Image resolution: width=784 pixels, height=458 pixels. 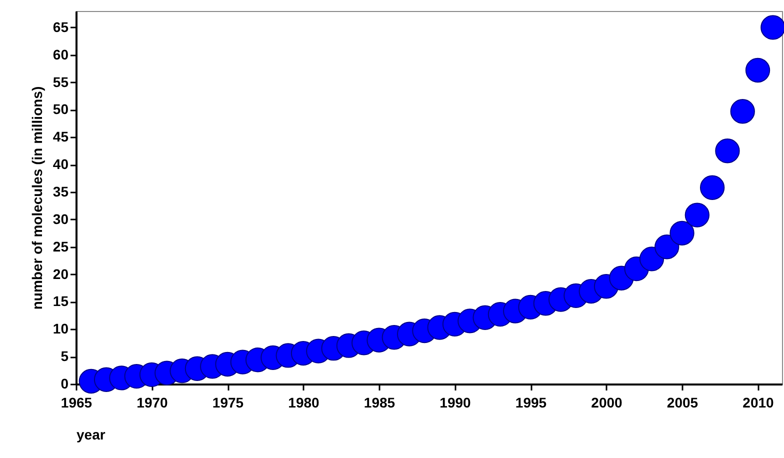 What do you see at coordinates (60, 274) in the screenshot?
I see `y-tick-label: 20` at bounding box center [60, 274].